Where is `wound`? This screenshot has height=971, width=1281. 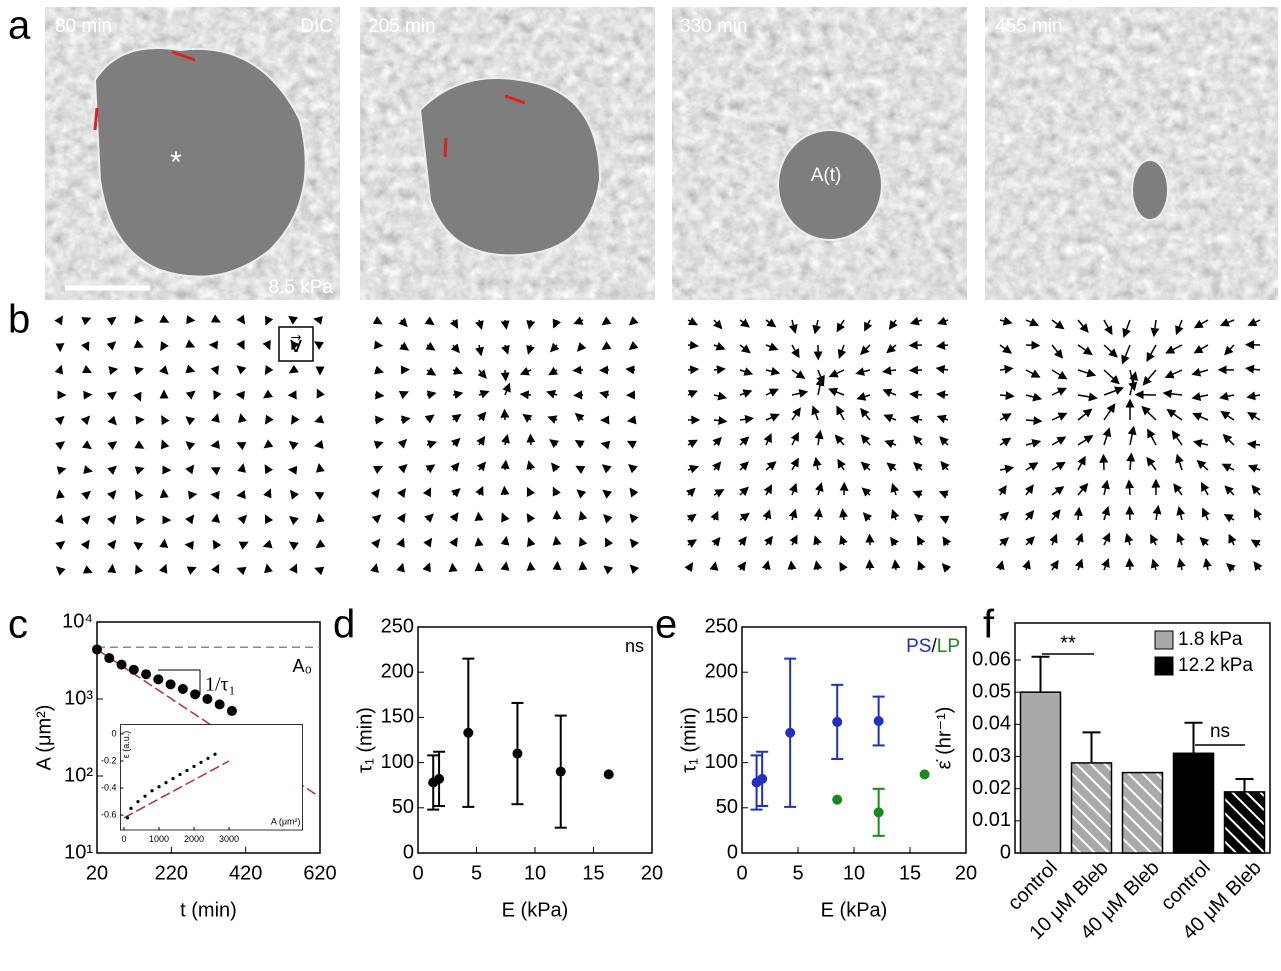 wound is located at coordinates (1150, 190).